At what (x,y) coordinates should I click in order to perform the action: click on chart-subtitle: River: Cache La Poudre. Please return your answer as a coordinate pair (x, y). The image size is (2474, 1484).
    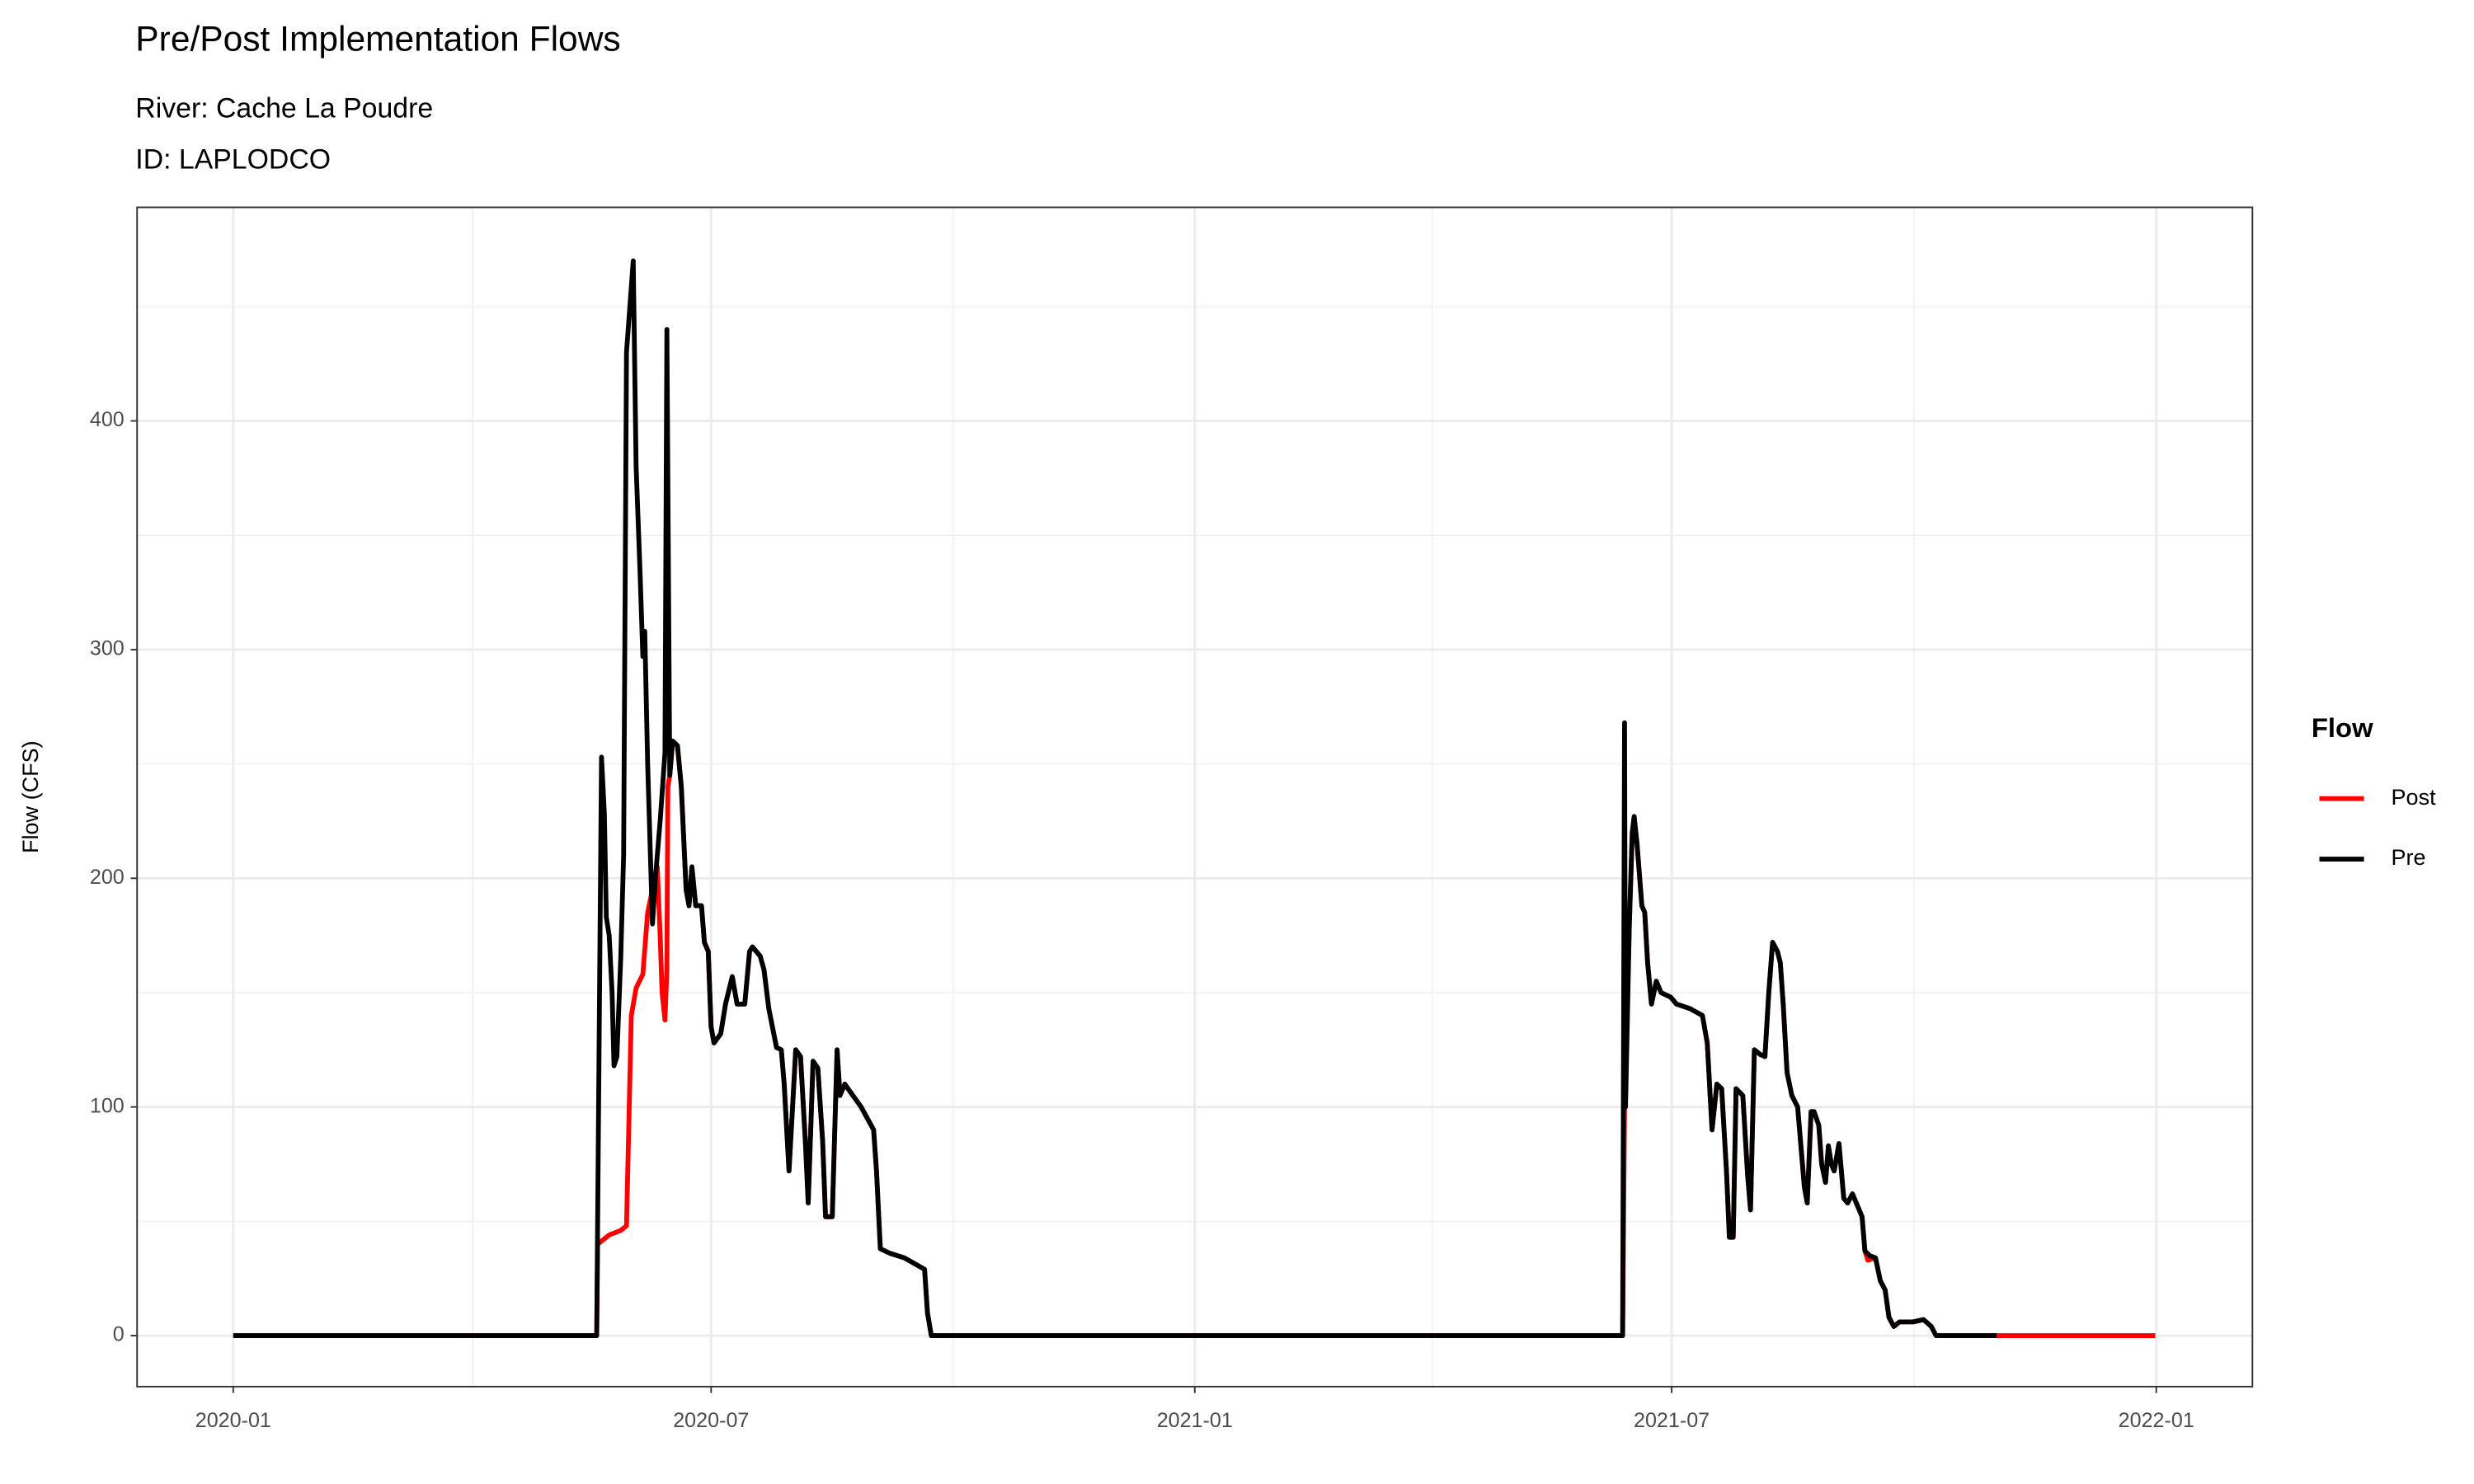
    Looking at the image, I should click on (284, 108).